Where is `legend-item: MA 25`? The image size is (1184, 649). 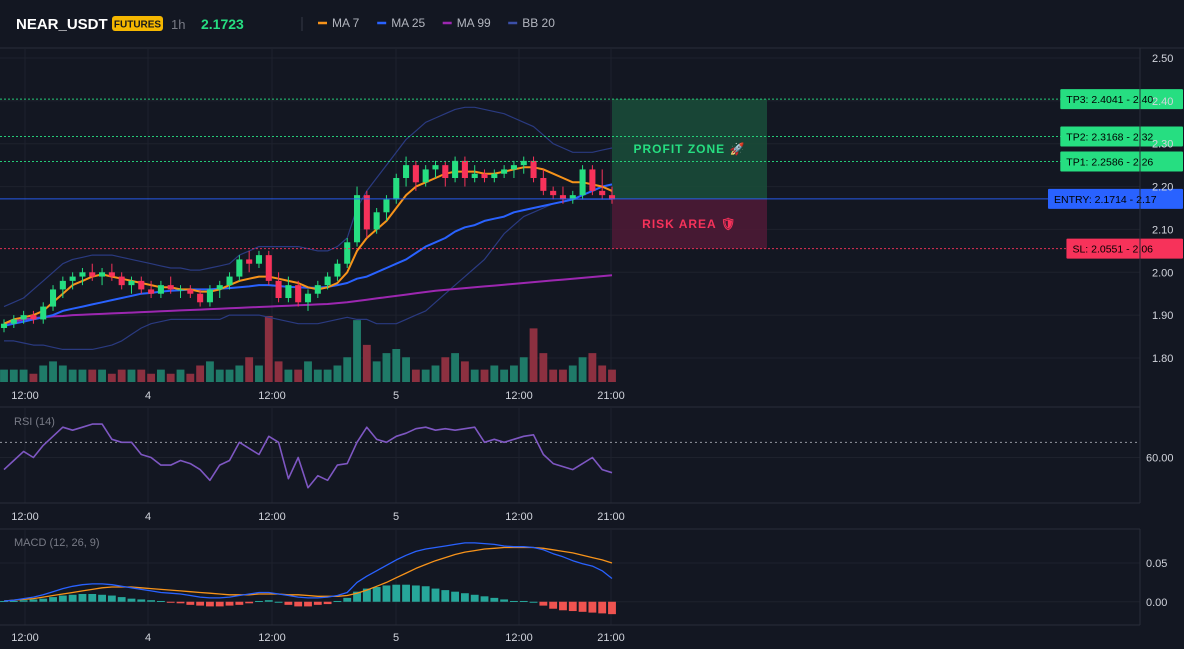 legend-item: MA 25 is located at coordinates (408, 23).